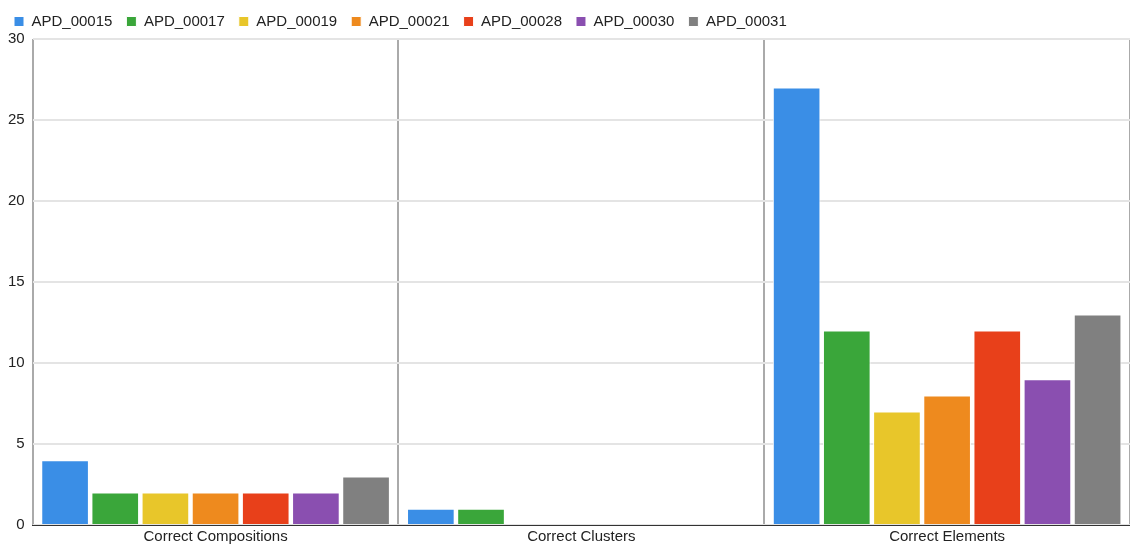 This screenshot has height=553, width=1130. What do you see at coordinates (215, 536) in the screenshot?
I see `x-tick-label: Correct Compositions` at bounding box center [215, 536].